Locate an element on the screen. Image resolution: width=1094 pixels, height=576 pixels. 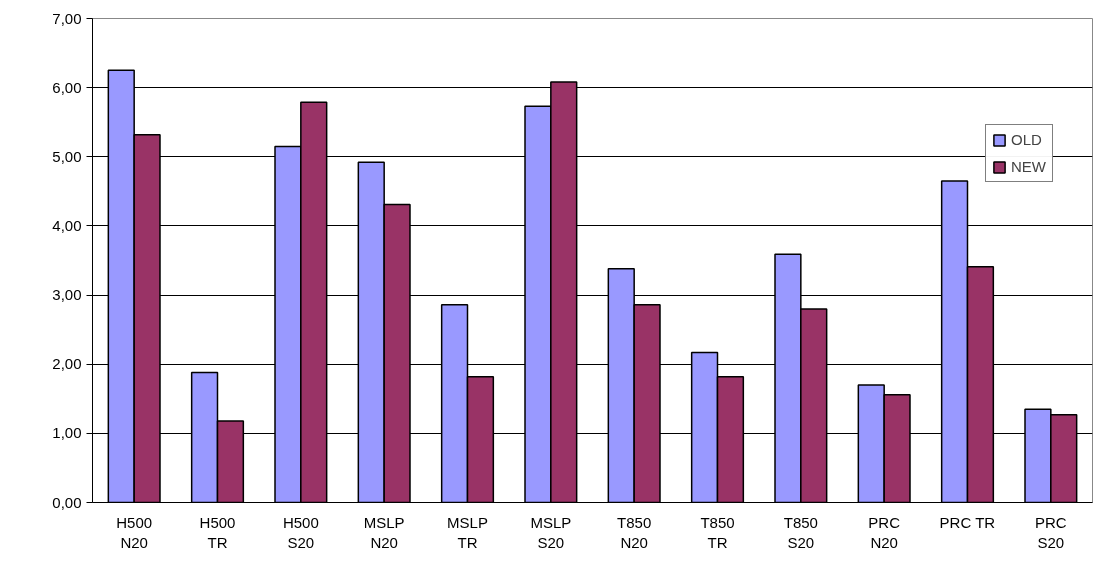
y-tick-label: 2,00 is located at coordinates (67, 364).